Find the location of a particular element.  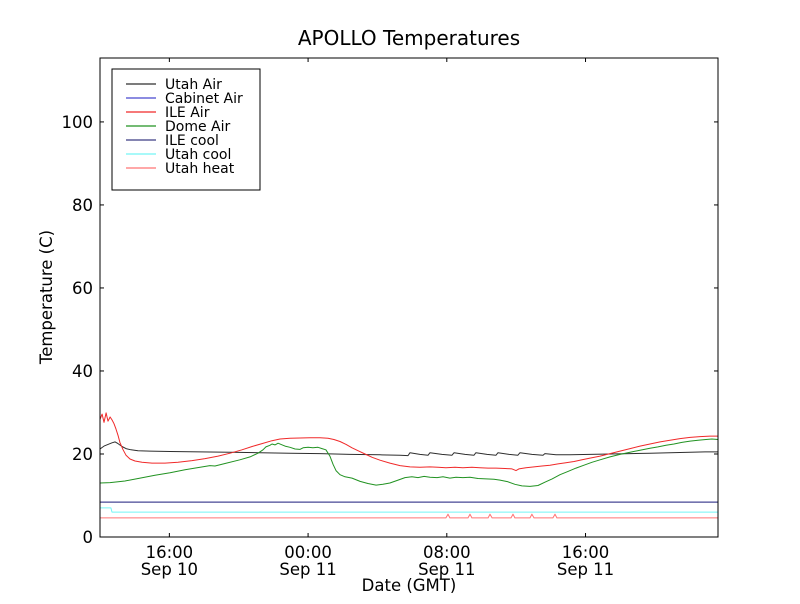

series-line-ile-air is located at coordinates (408, 442).